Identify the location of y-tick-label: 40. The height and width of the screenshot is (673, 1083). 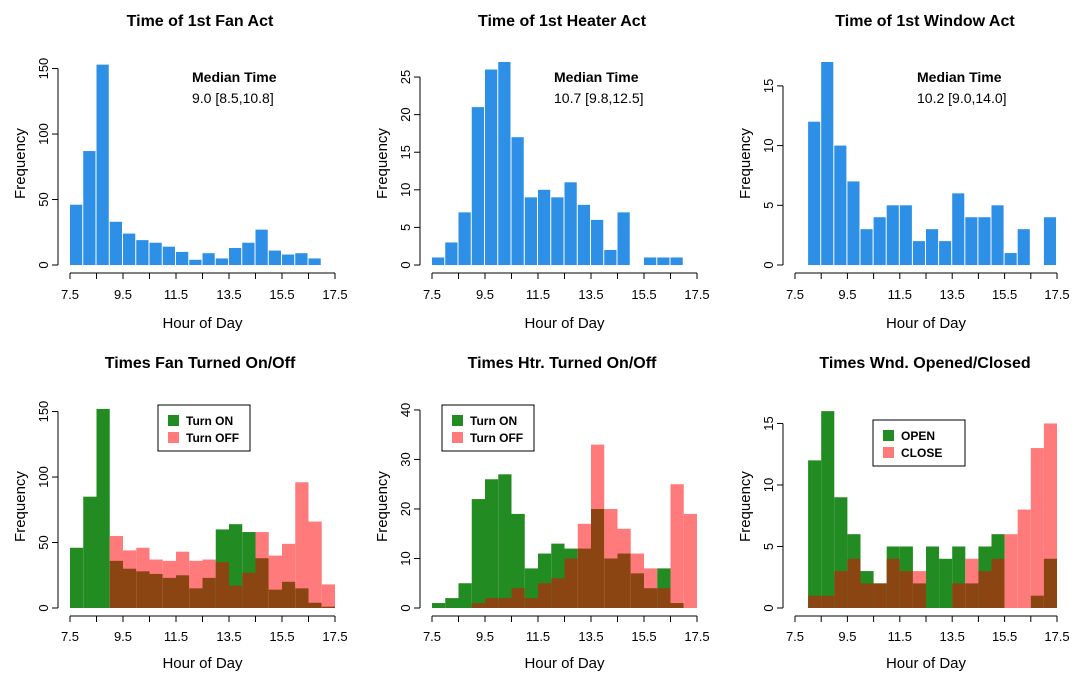
(405, 410).